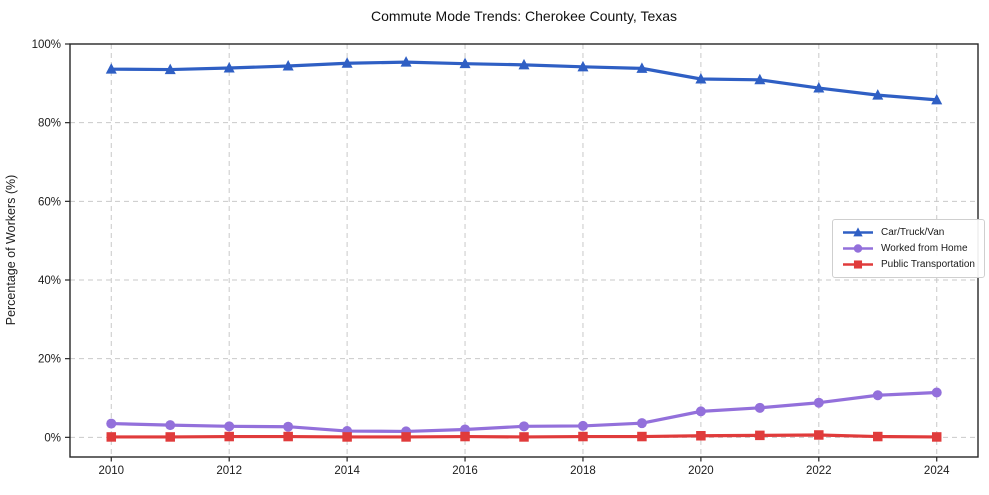  I want to click on legend-item-car-truck-van: Car/Truck/Van, so click(908, 232).